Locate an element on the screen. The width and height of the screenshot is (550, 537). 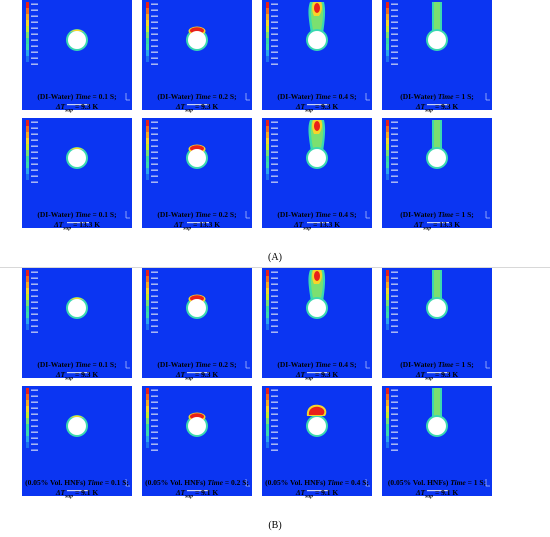
section-label-a: (A) is located at coordinates (275, 257).